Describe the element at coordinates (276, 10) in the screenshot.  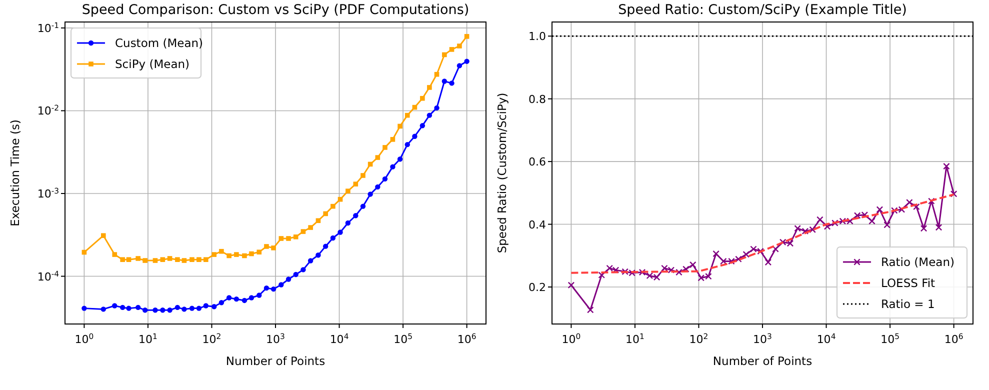
I see `chart-title: Speed Comparison: Custom vs SciPy (PDF Computations)` at that location.